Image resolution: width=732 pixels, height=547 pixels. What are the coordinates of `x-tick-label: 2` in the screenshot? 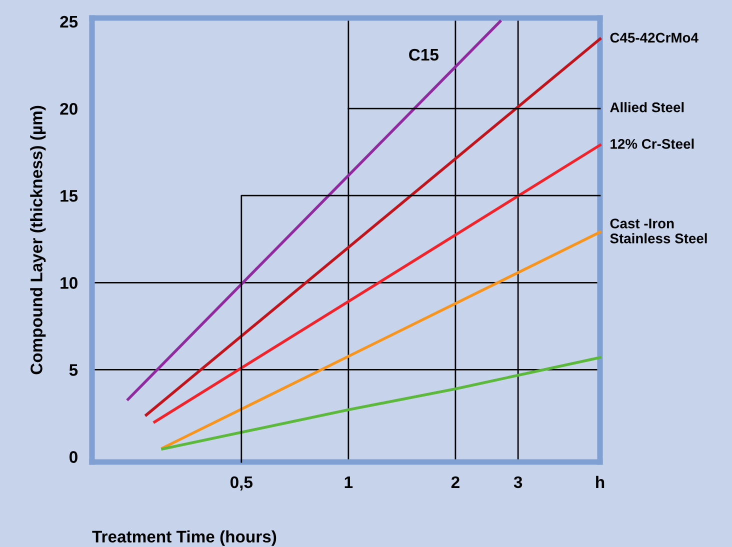 It's located at (455, 482).